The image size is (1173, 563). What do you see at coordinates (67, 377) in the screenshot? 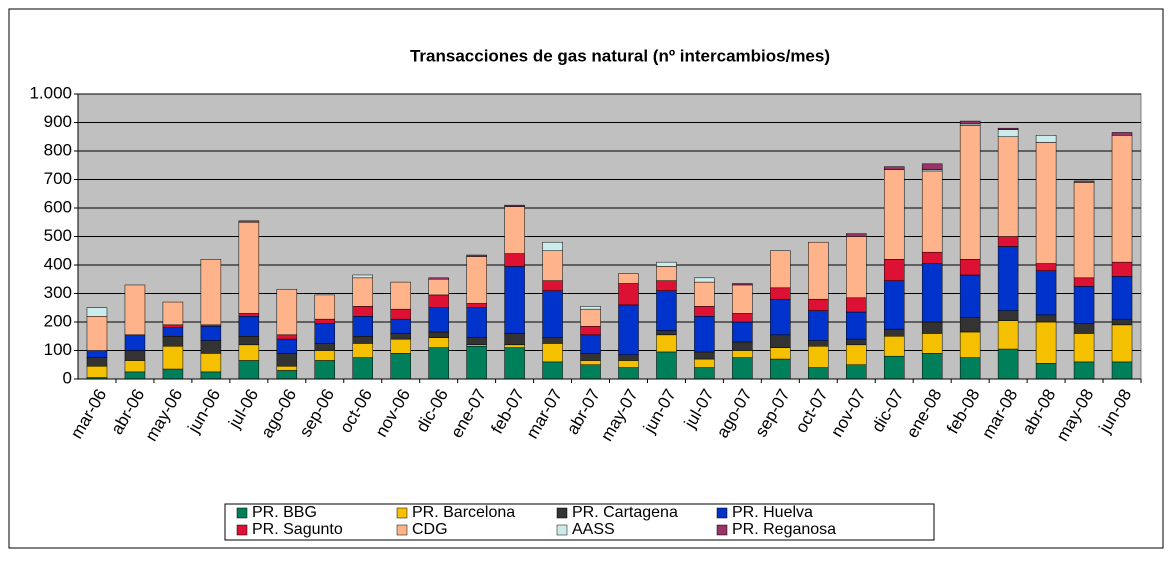
I see `y-tick-label: 0` at bounding box center [67, 377].